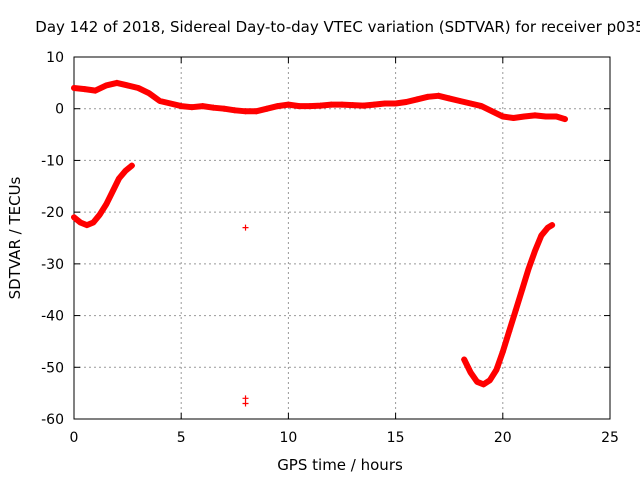  What do you see at coordinates (340, 465) in the screenshot?
I see `x-axis-label: GPS time / hours` at bounding box center [340, 465].